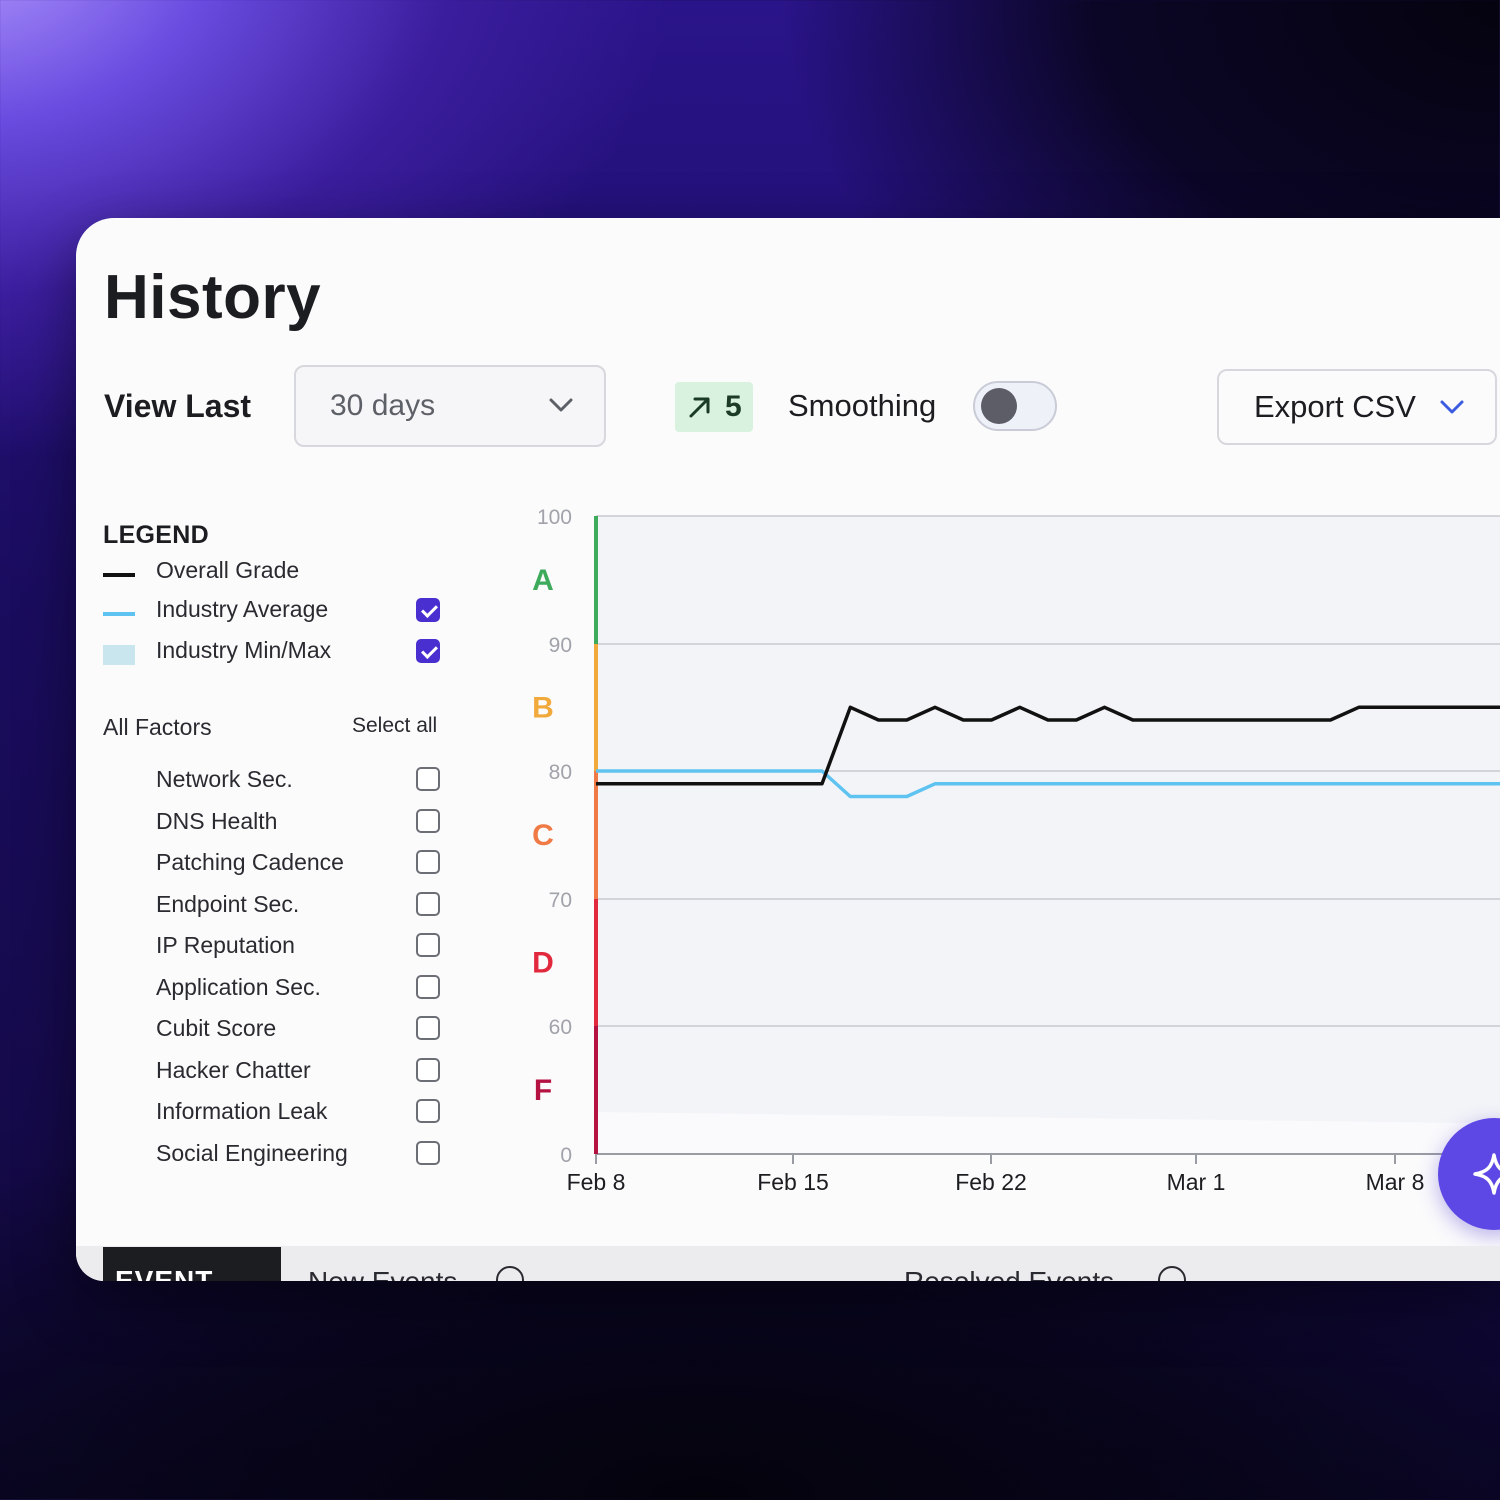 The height and width of the screenshot is (1500, 1500). What do you see at coordinates (862, 405) in the screenshot?
I see `smoothing-label: Smoothing` at bounding box center [862, 405].